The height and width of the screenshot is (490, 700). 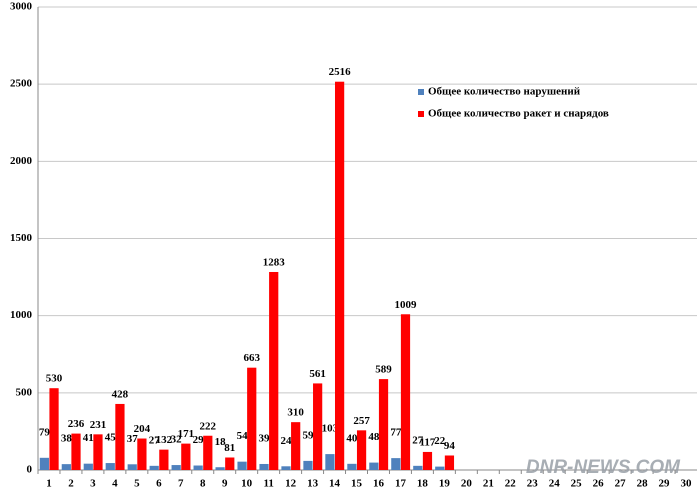 What do you see at coordinates (488, 484) in the screenshot?
I see `x-tick-label: 21` at bounding box center [488, 484].